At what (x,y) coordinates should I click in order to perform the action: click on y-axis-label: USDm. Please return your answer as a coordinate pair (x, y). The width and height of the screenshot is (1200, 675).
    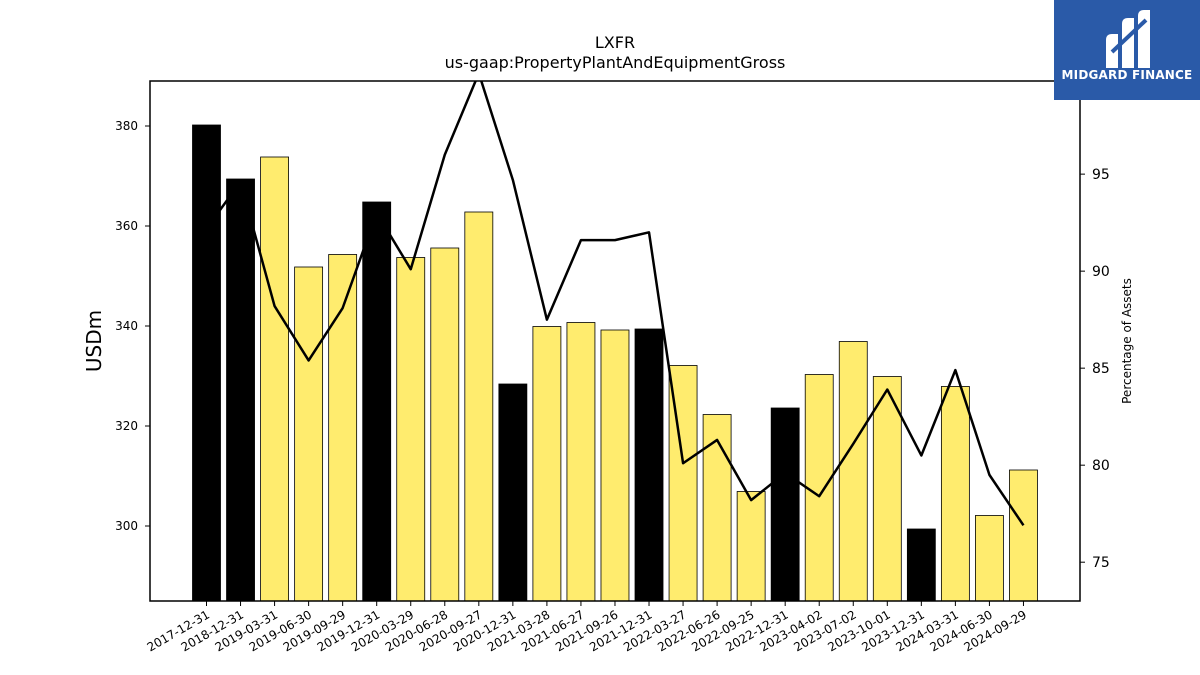
    Looking at the image, I should click on (94, 341).